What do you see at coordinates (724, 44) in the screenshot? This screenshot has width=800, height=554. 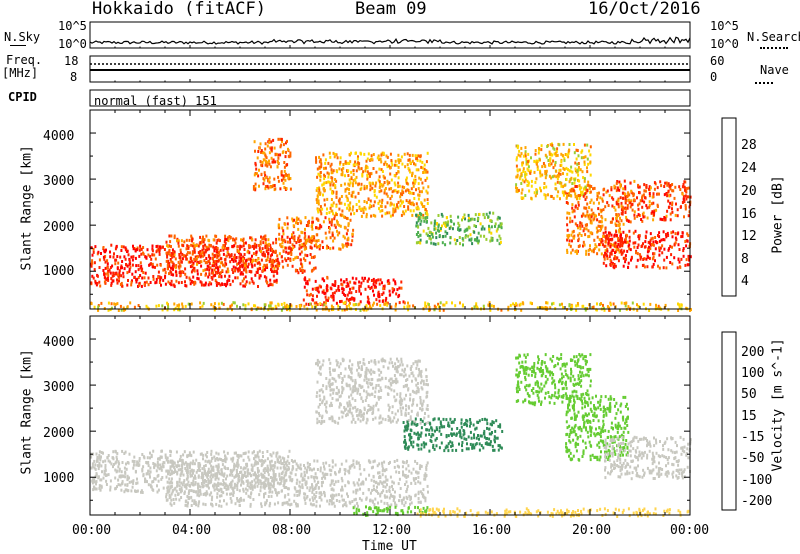 I see `noise-right-tick-bottom: 10^0` at bounding box center [724, 44].